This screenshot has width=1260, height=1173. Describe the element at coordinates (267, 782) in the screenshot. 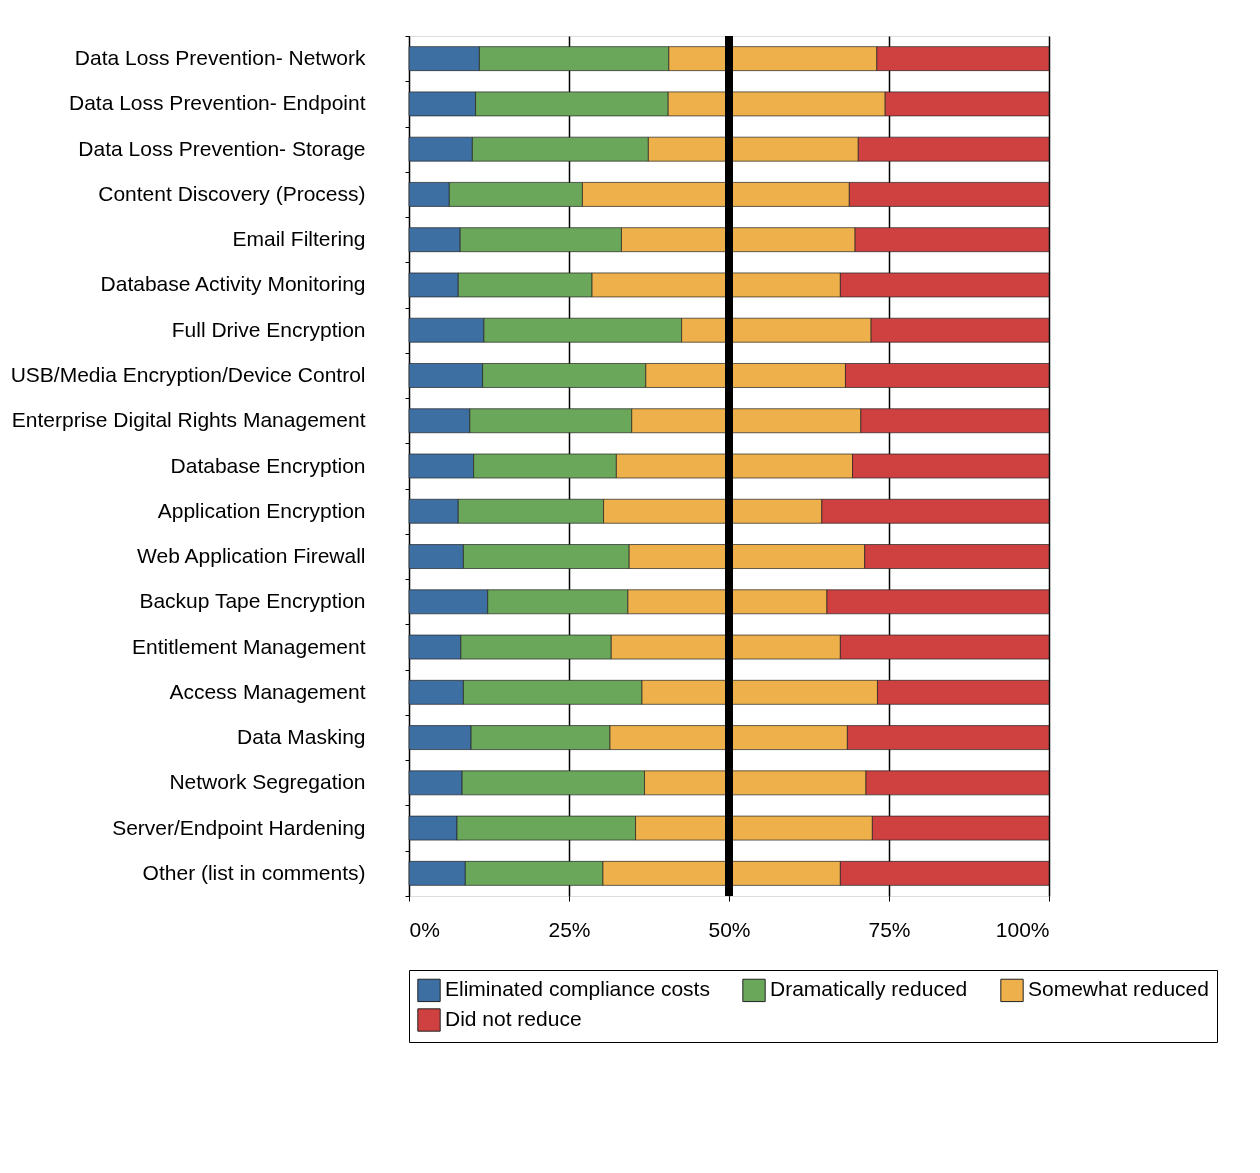

I see `y-tick-label: Network Segregation` at that location.